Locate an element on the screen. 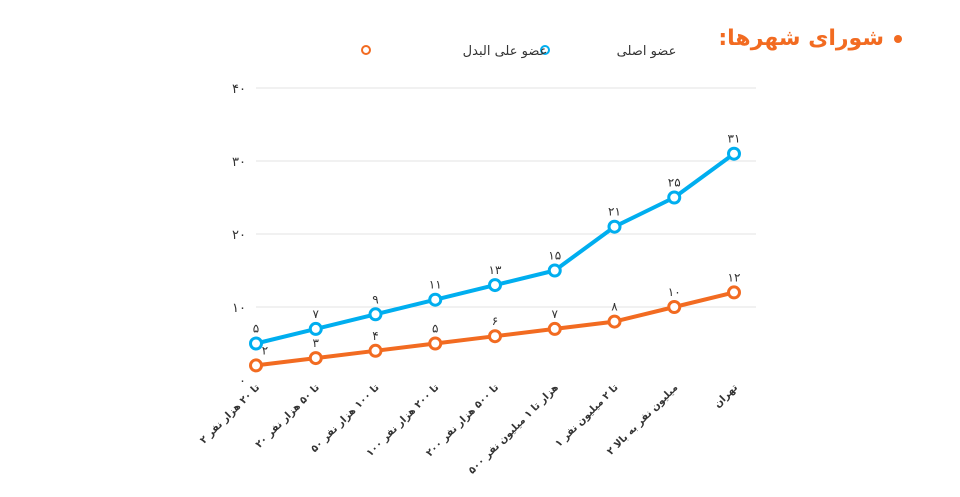 The image size is (960, 497). y-tick-label: ۴۰ is located at coordinates (239, 89).